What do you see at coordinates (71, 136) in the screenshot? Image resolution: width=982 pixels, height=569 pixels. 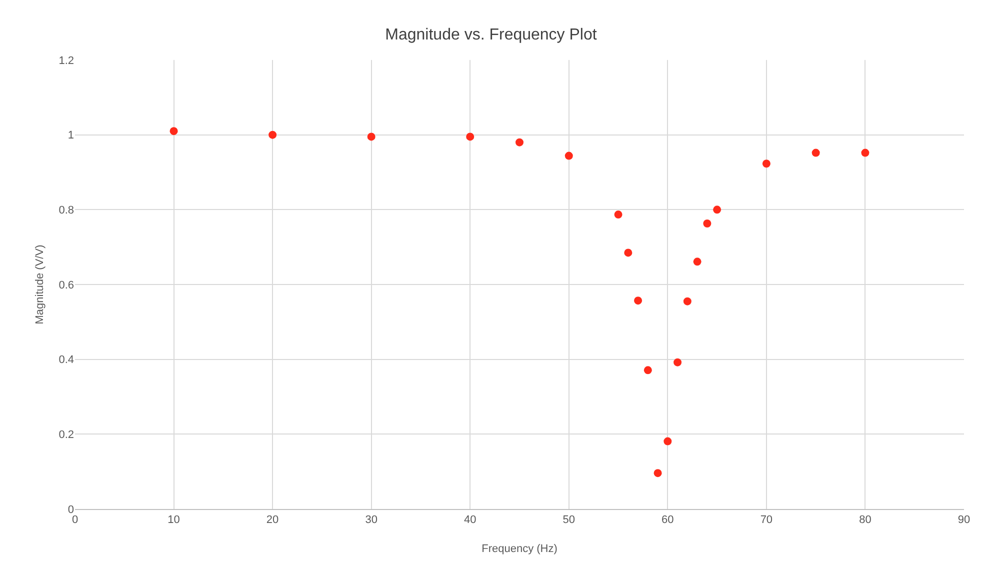 I see `y-tick-label: 1` at bounding box center [71, 136].